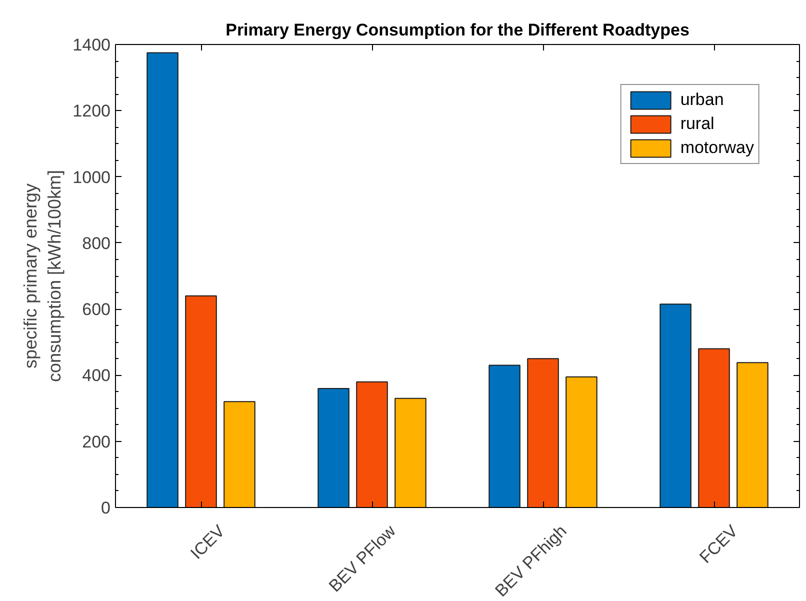 The image size is (806, 601). Describe the element at coordinates (96, 243) in the screenshot. I see `y-tick-label: 800` at that location.